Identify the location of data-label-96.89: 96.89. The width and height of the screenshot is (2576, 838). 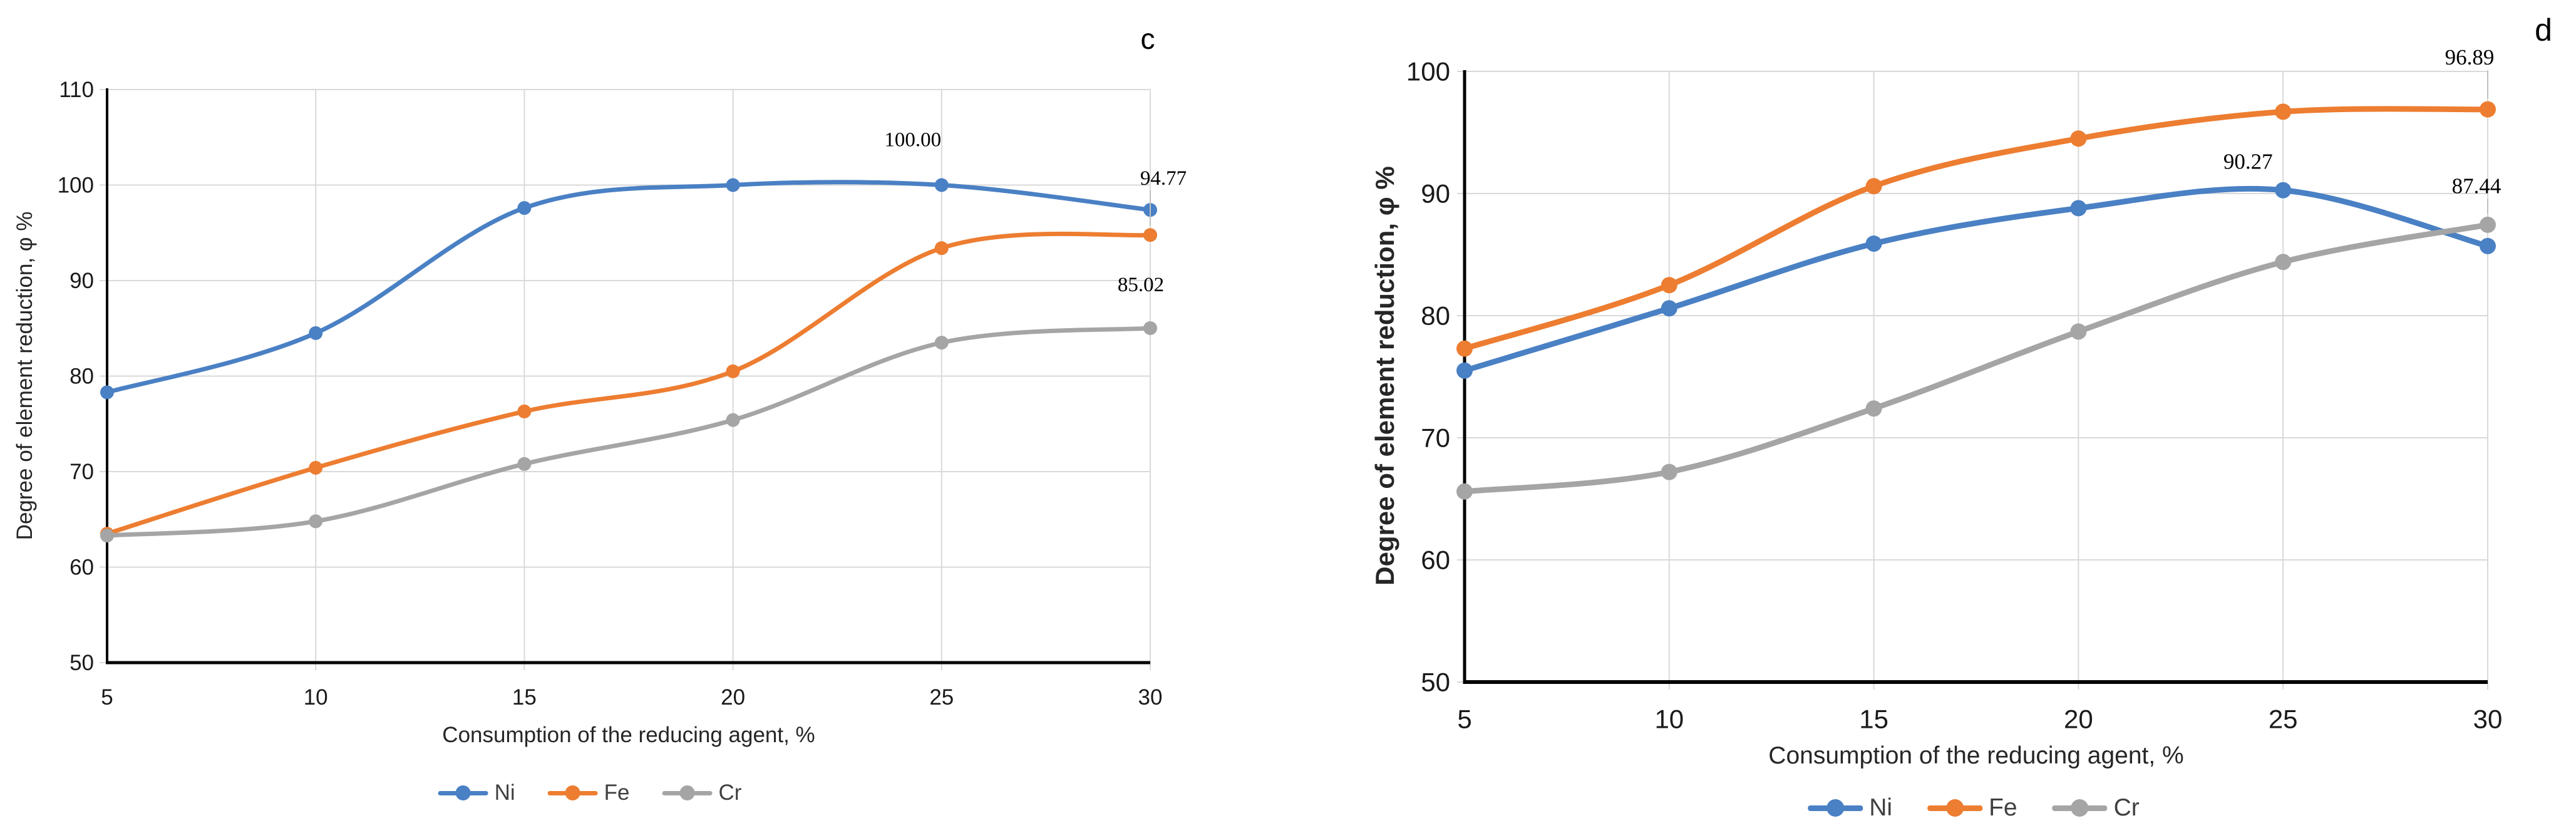
(2470, 57).